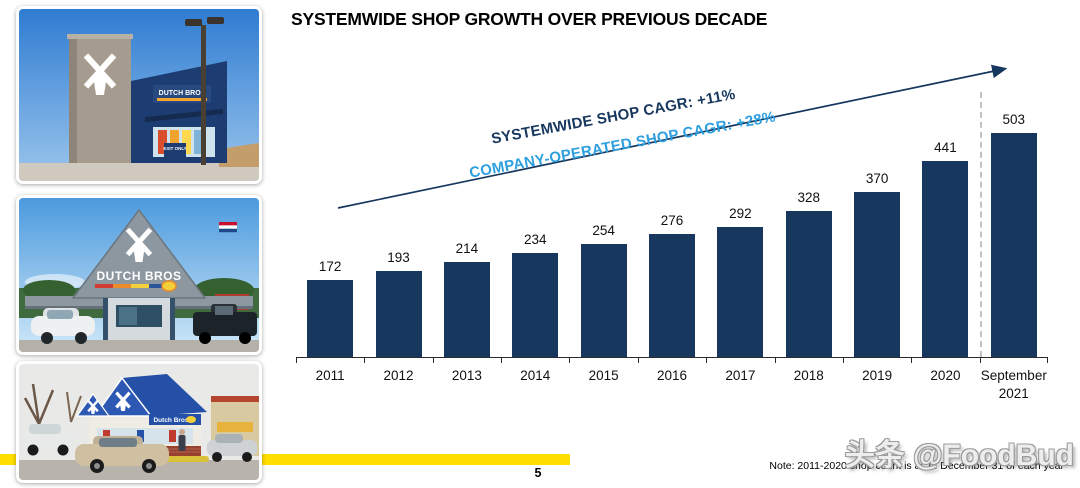 This screenshot has height=488, width=1080. I want to click on exit-sign-text: EXIT ONLY, so click(174, 148).